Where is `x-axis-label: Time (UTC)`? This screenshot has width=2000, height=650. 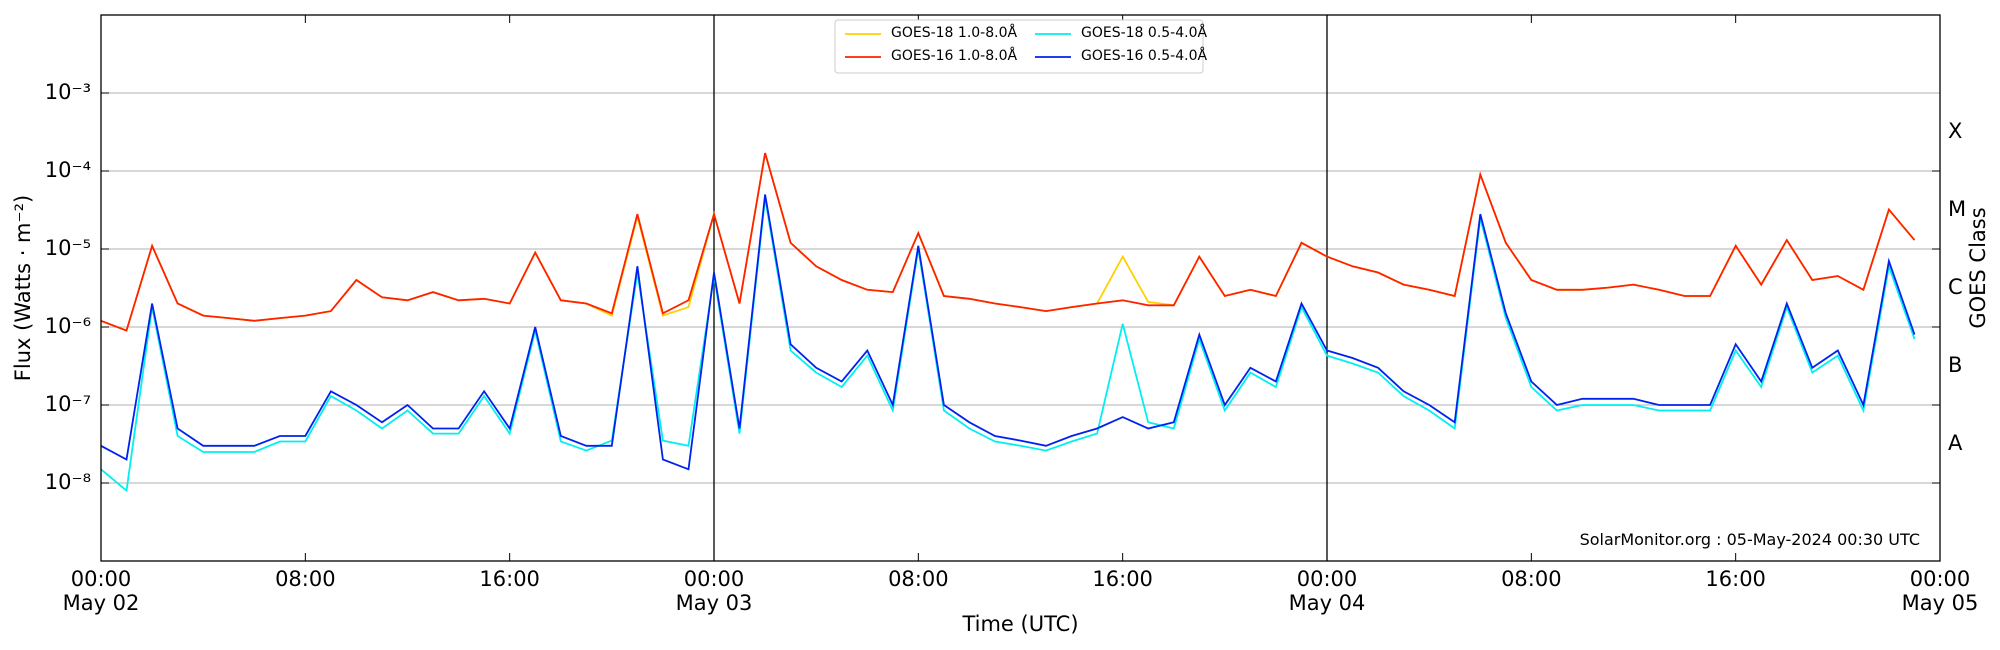 x-axis-label: Time (UTC) is located at coordinates (1020, 624).